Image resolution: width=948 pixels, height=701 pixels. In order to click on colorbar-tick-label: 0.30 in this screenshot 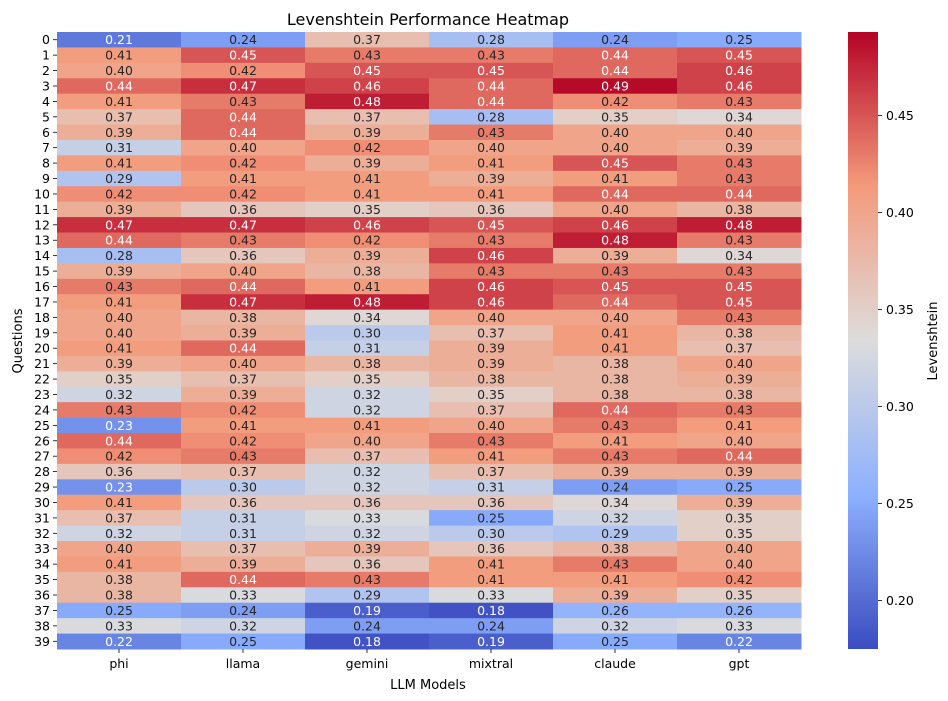, I will do `click(900, 406)`.